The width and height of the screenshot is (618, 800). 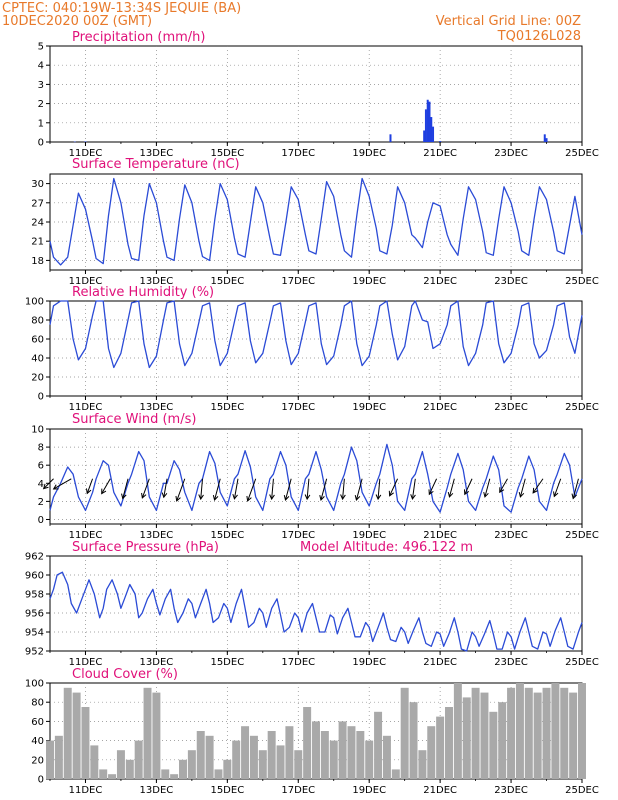 I want to click on humidity-frame, so click(x=316, y=348).